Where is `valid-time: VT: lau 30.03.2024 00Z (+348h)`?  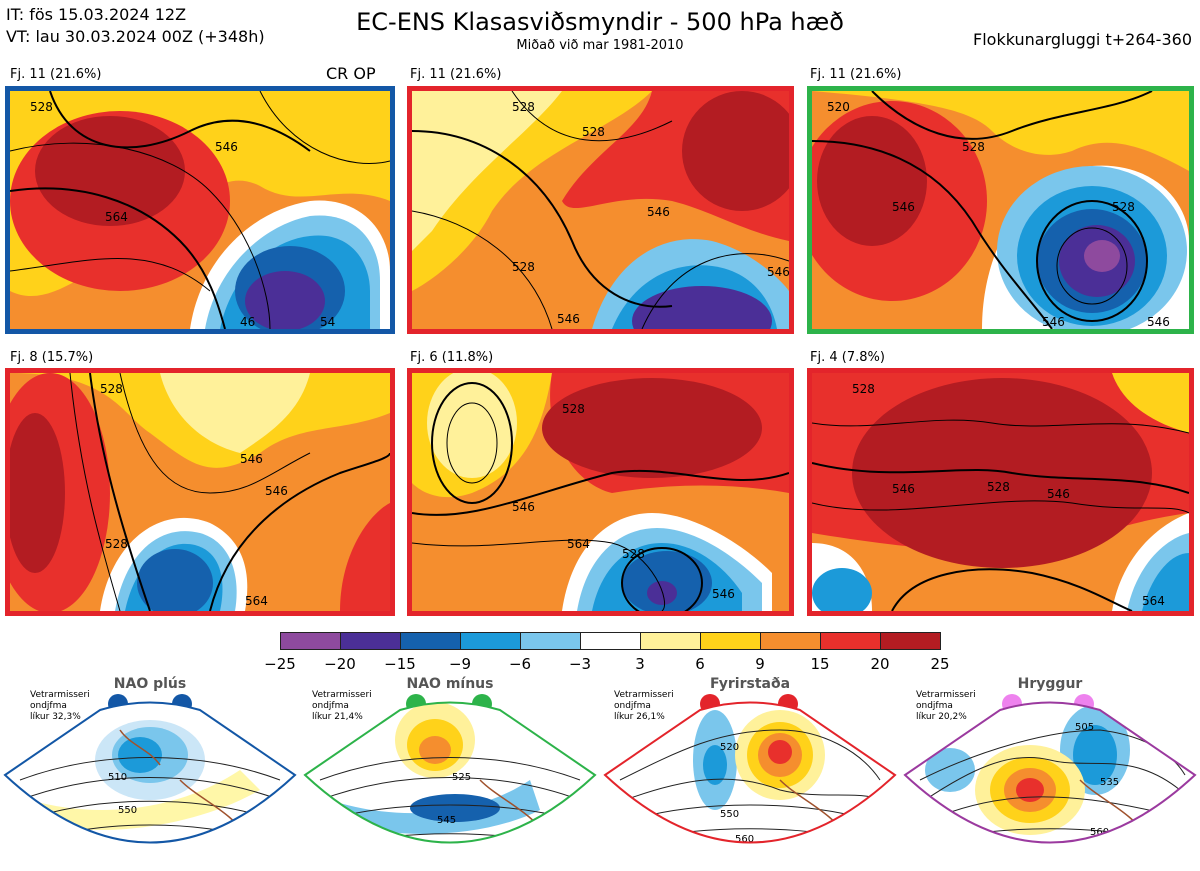
valid-time: VT: lau 30.03.2024 00Z (+348h) is located at coordinates (135, 36).